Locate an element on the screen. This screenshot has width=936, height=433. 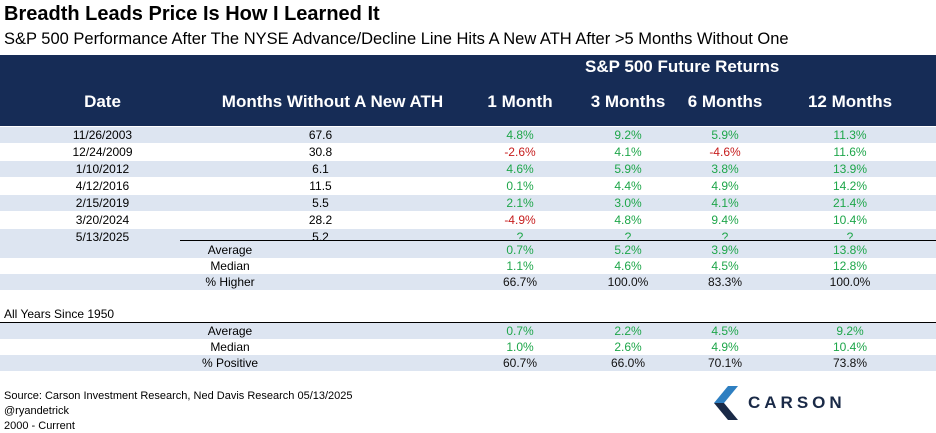
table-row: 3/20/2024 28.2 -4.9% 4.8% 9.4% 10.4% is located at coordinates (468, 220).